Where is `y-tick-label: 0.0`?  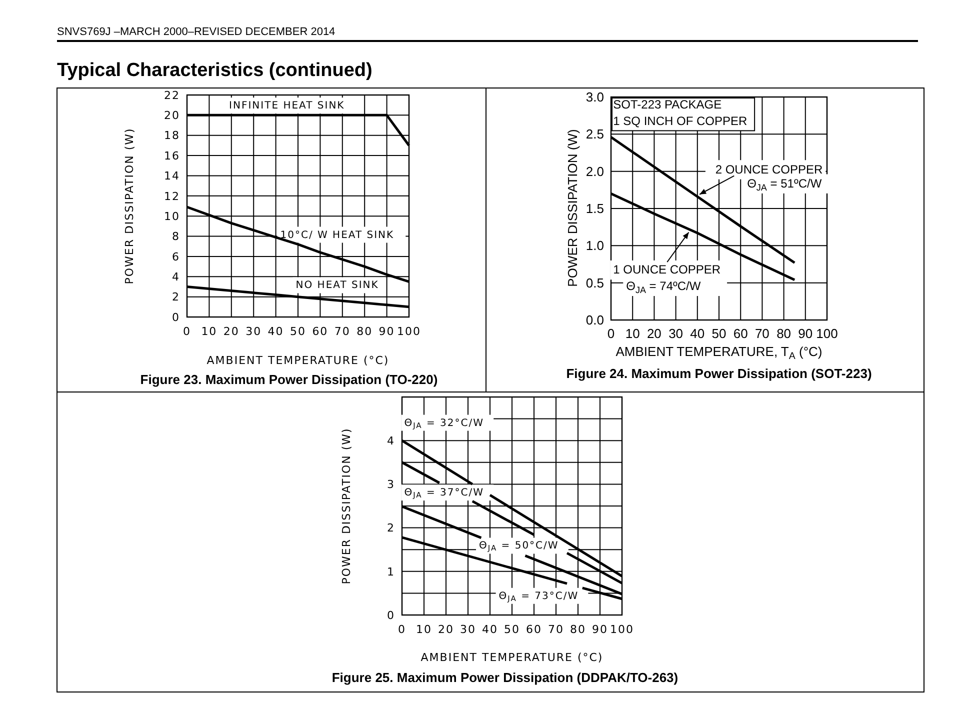 y-tick-label: 0.0 is located at coordinates (595, 320).